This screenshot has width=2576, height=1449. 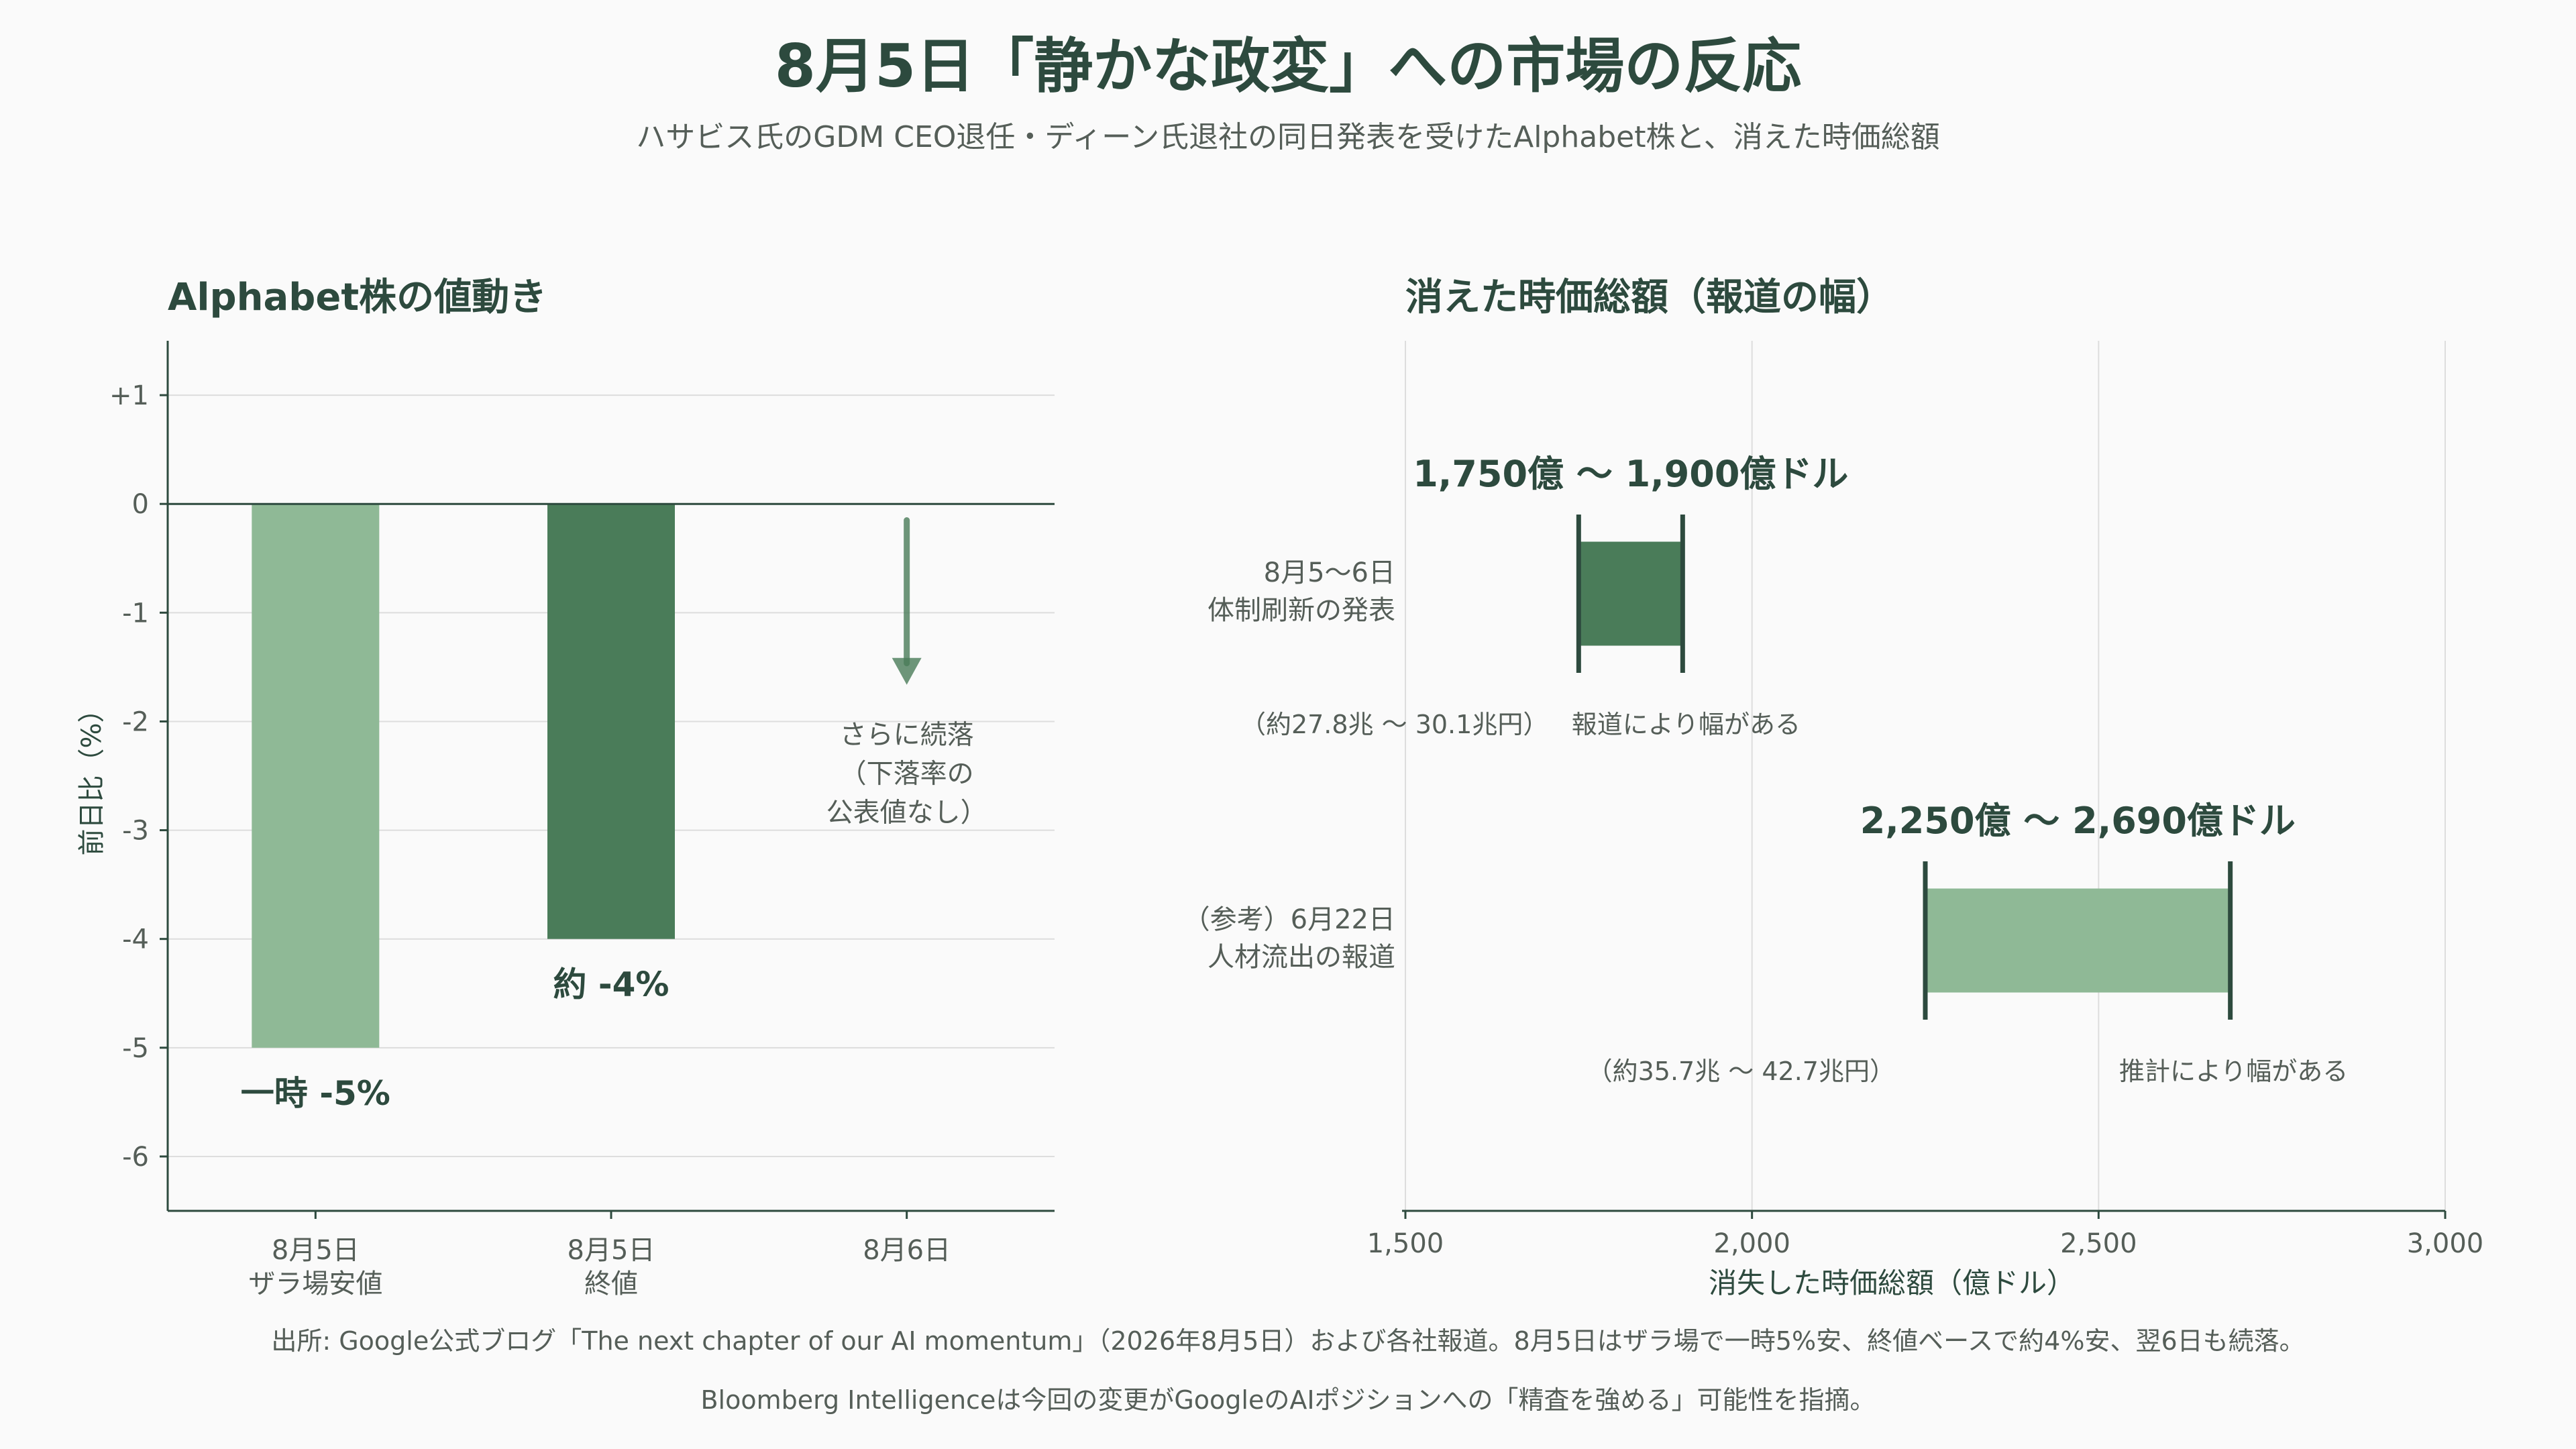 I want to click on y-tick-label: -1, so click(x=135, y=613).